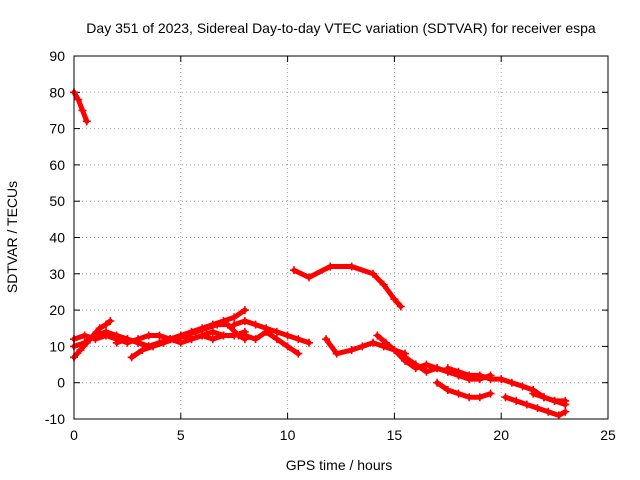 This screenshot has width=640, height=480. What do you see at coordinates (464, 390) in the screenshot?
I see `series-track-m` at bounding box center [464, 390].